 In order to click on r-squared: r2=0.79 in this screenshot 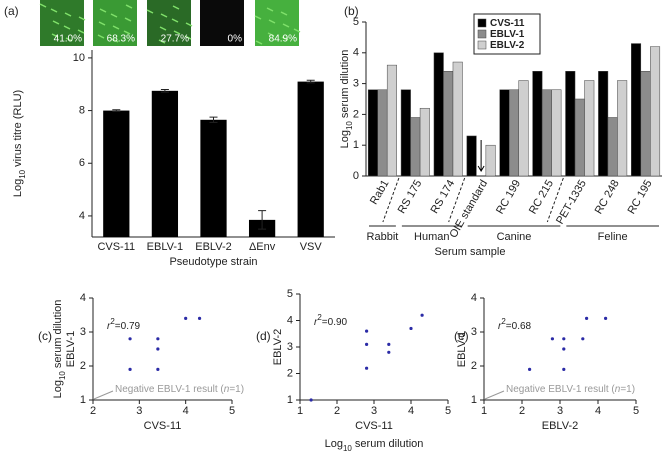, I will do `click(124, 324)`.